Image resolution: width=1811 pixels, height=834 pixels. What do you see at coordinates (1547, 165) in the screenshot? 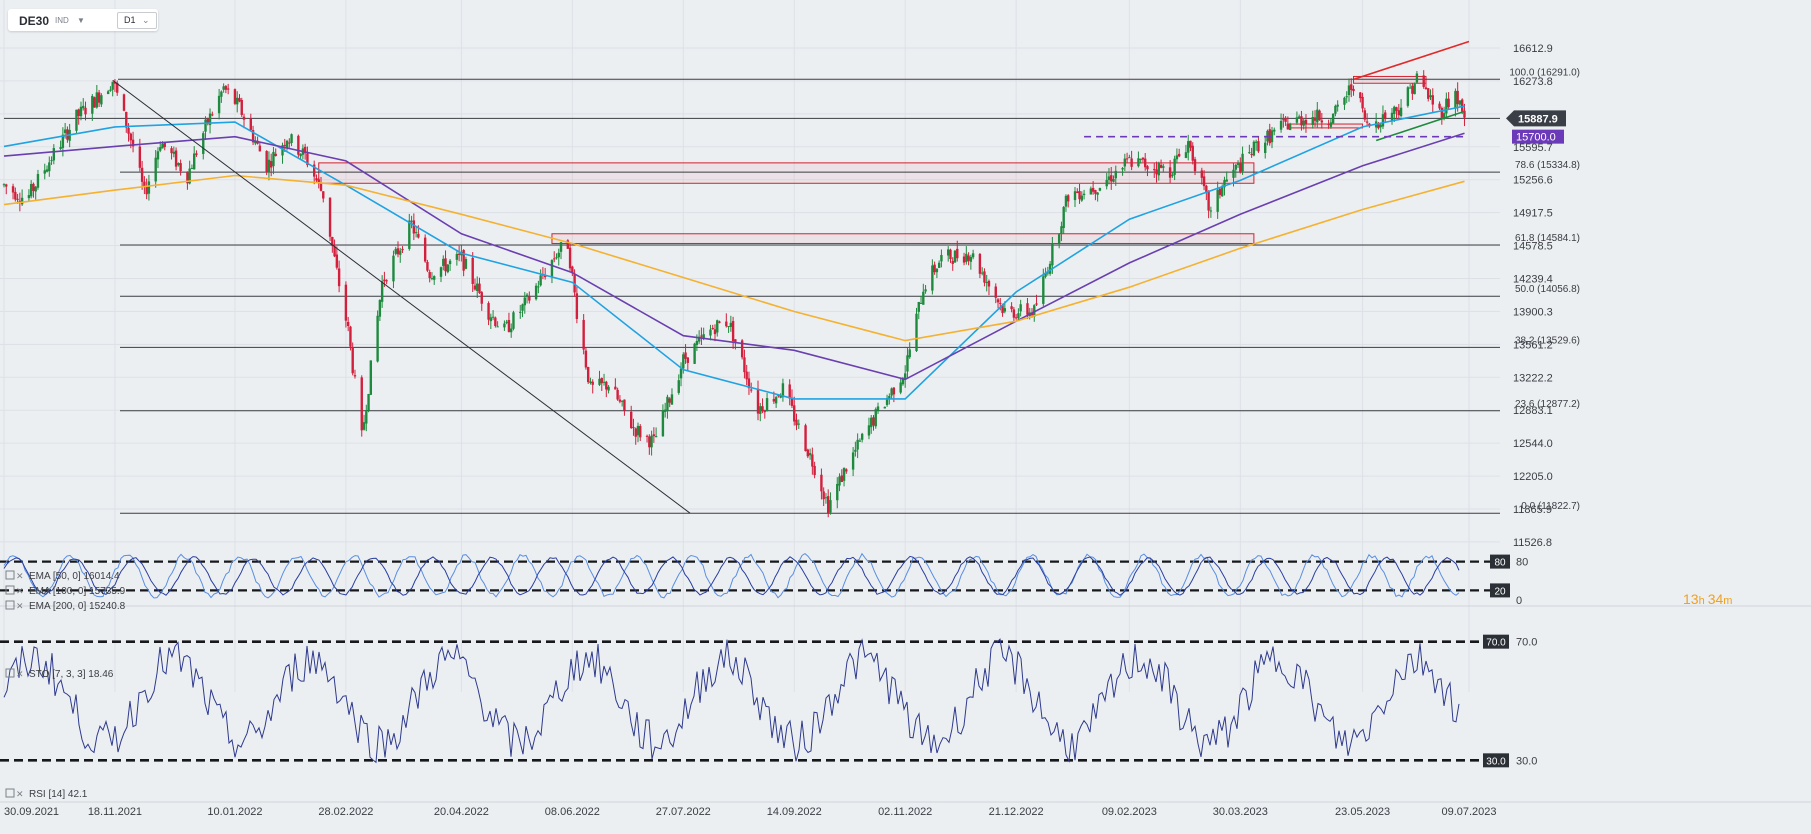
I see `fib-label: 78.6 (15334.8)` at bounding box center [1547, 165].